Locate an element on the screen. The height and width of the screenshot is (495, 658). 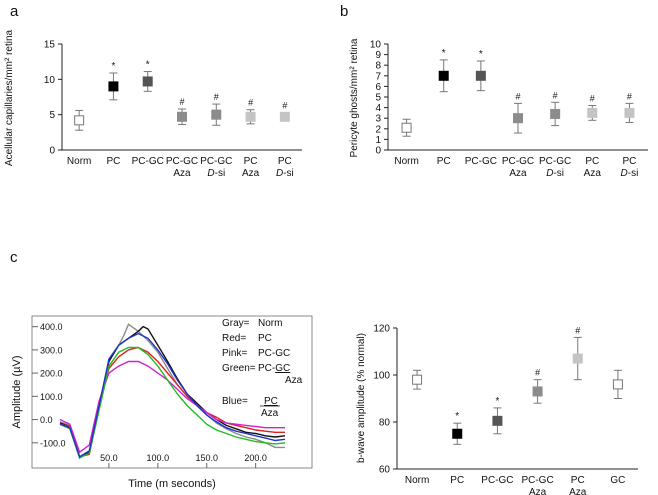
y-tick-label: -100.0 is located at coordinates (53, 443).